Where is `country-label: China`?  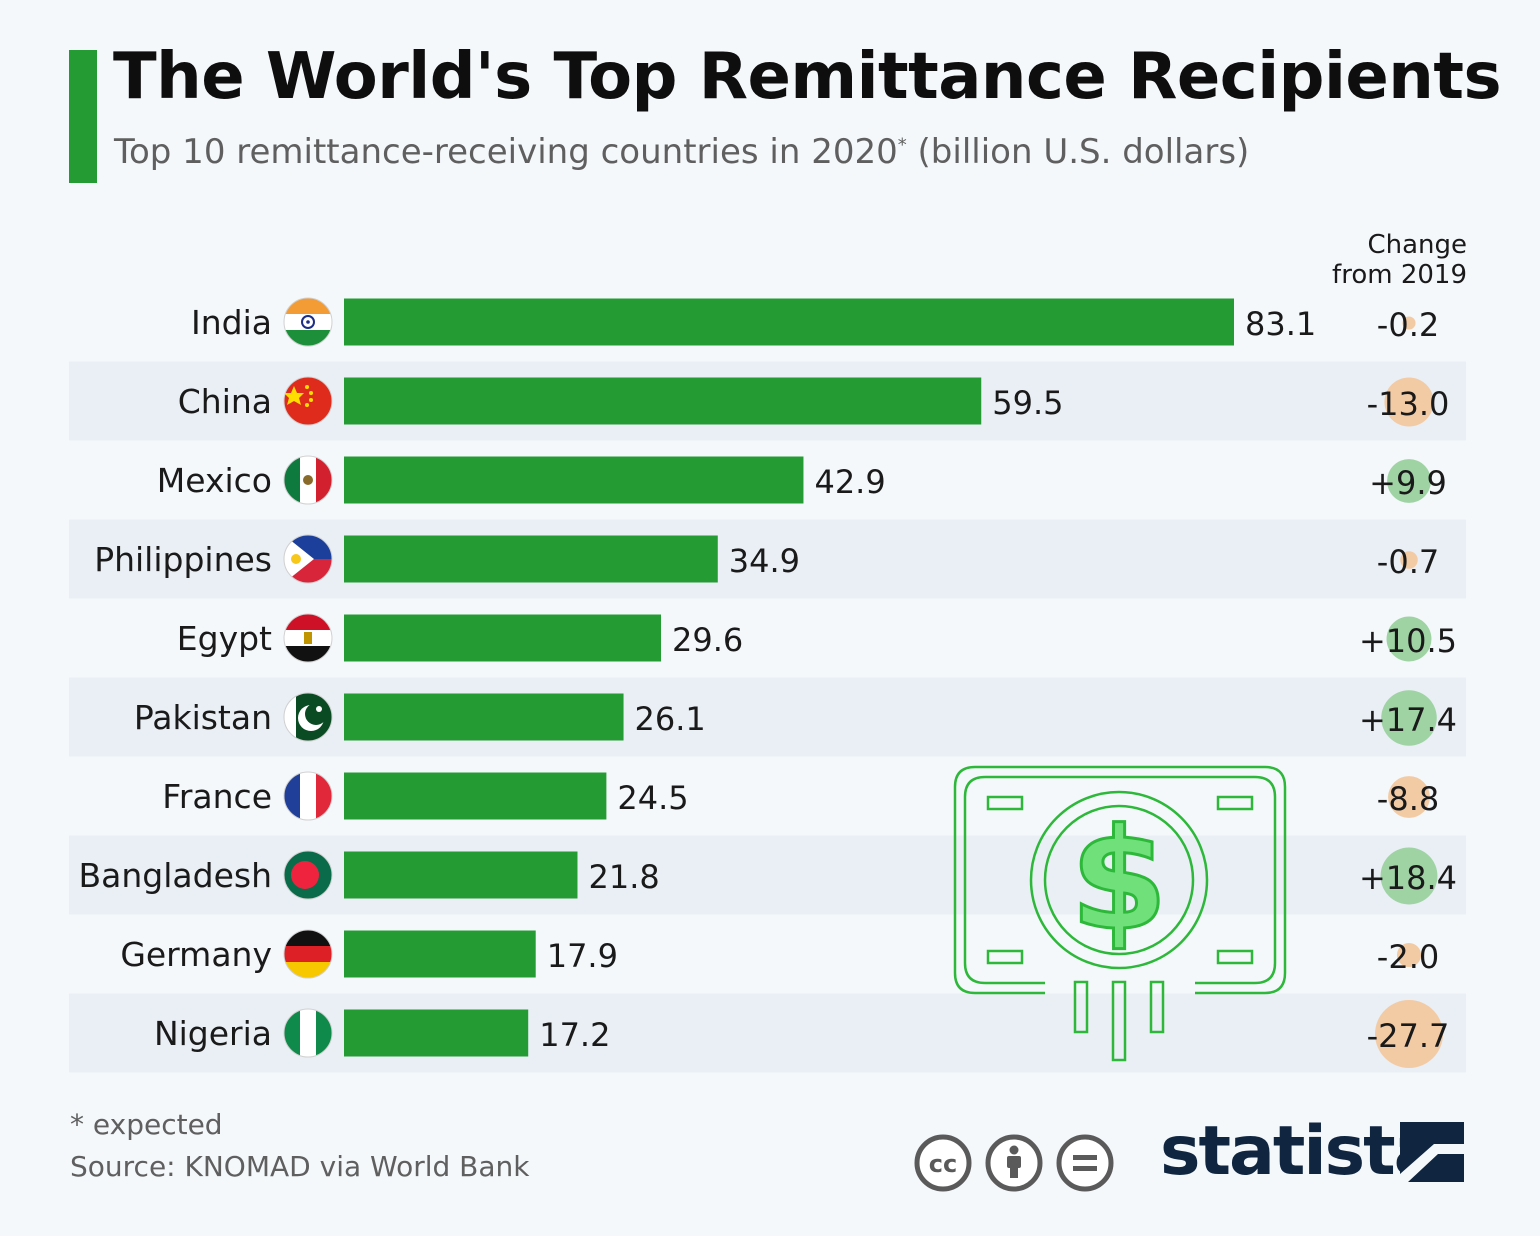
country-label: China is located at coordinates (225, 401).